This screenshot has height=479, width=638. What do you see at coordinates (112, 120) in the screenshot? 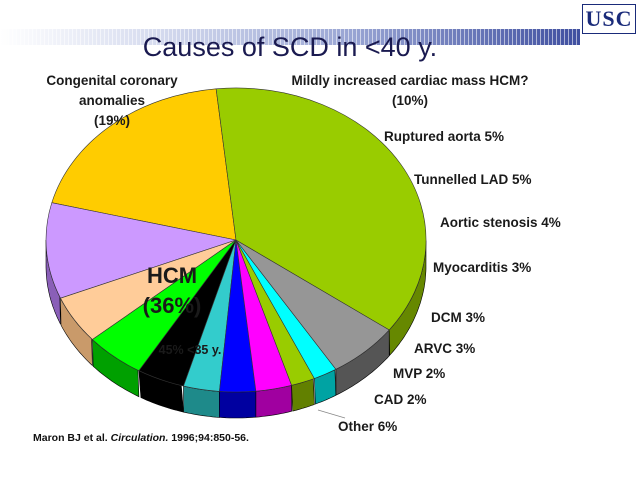
I see `slice-label-congenital-line: (19%)` at bounding box center [112, 120].